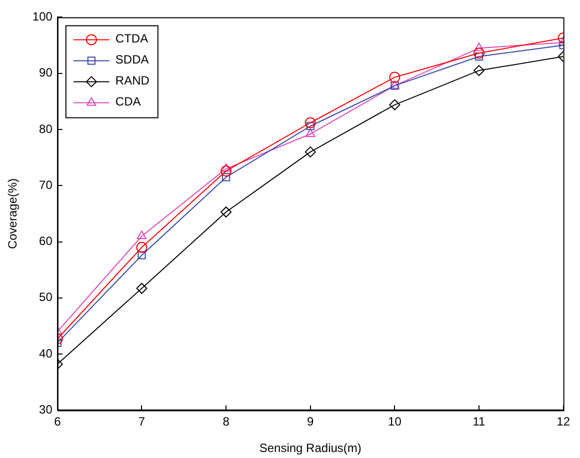 This screenshot has height=458, width=580. What do you see at coordinates (46, 297) in the screenshot?
I see `y-tick-label: 50` at bounding box center [46, 297].